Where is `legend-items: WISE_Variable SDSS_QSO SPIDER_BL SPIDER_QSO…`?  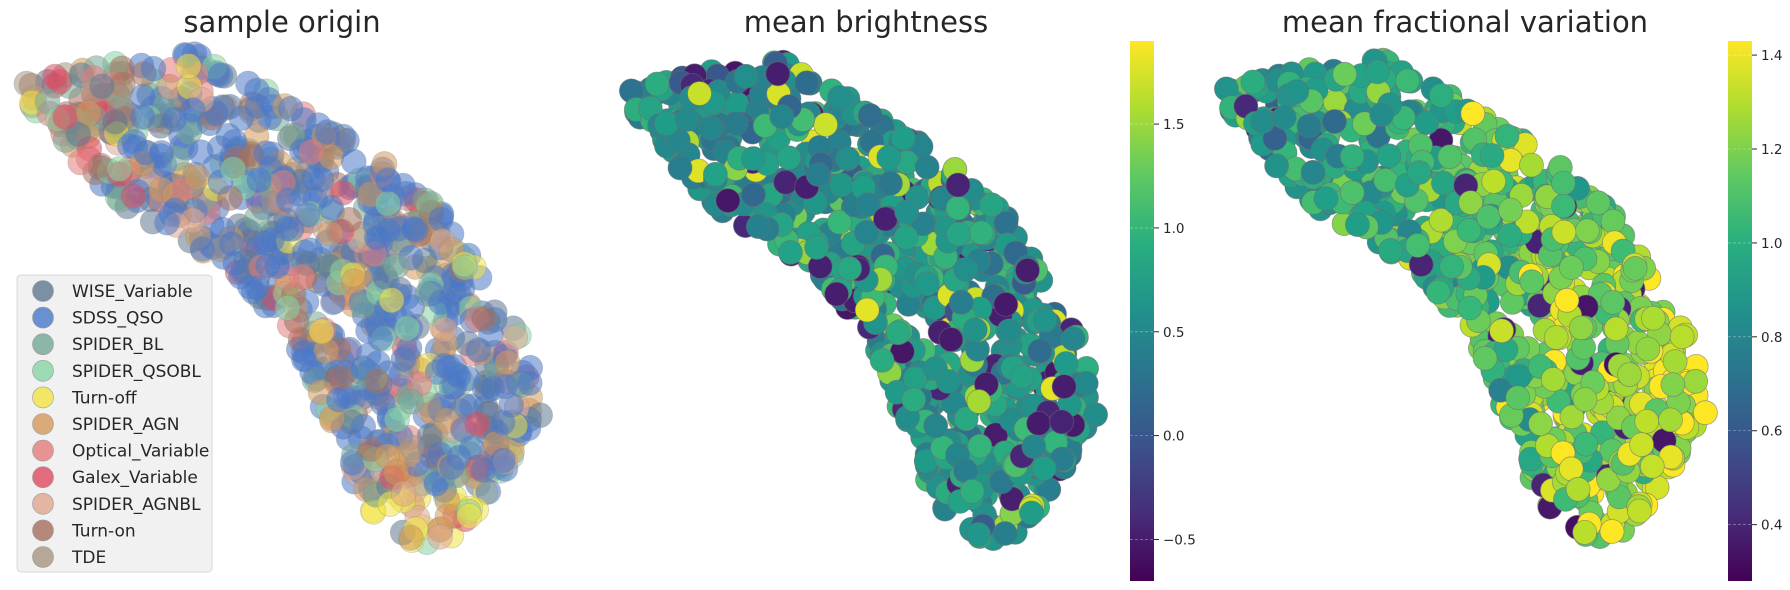
legend-items: WISE_Variable SDSS_QSO SPIDER_BL SPIDER_QSO… is located at coordinates (120, 424).